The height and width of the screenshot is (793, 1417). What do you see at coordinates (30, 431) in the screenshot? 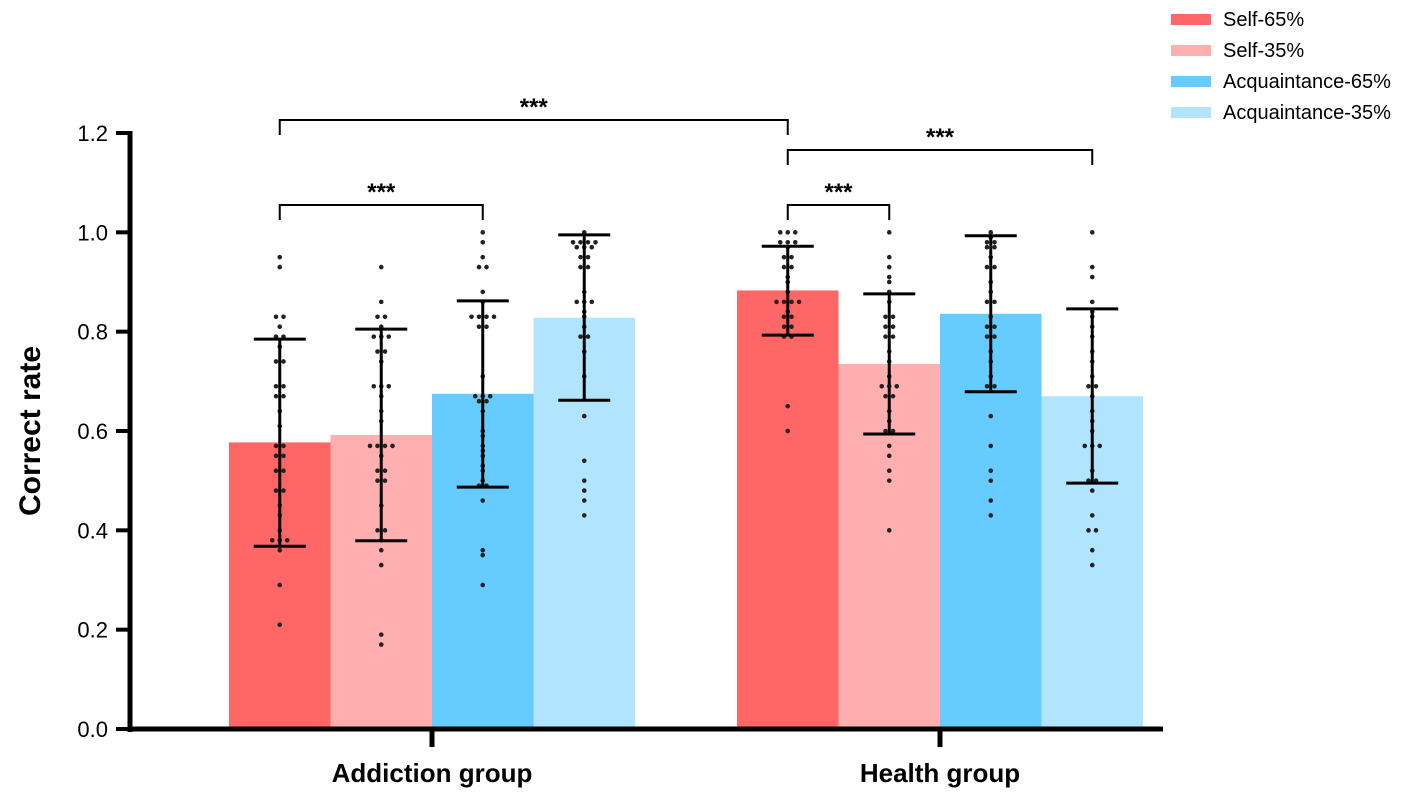
I see `y-axis-label: Correct rate` at bounding box center [30, 431].